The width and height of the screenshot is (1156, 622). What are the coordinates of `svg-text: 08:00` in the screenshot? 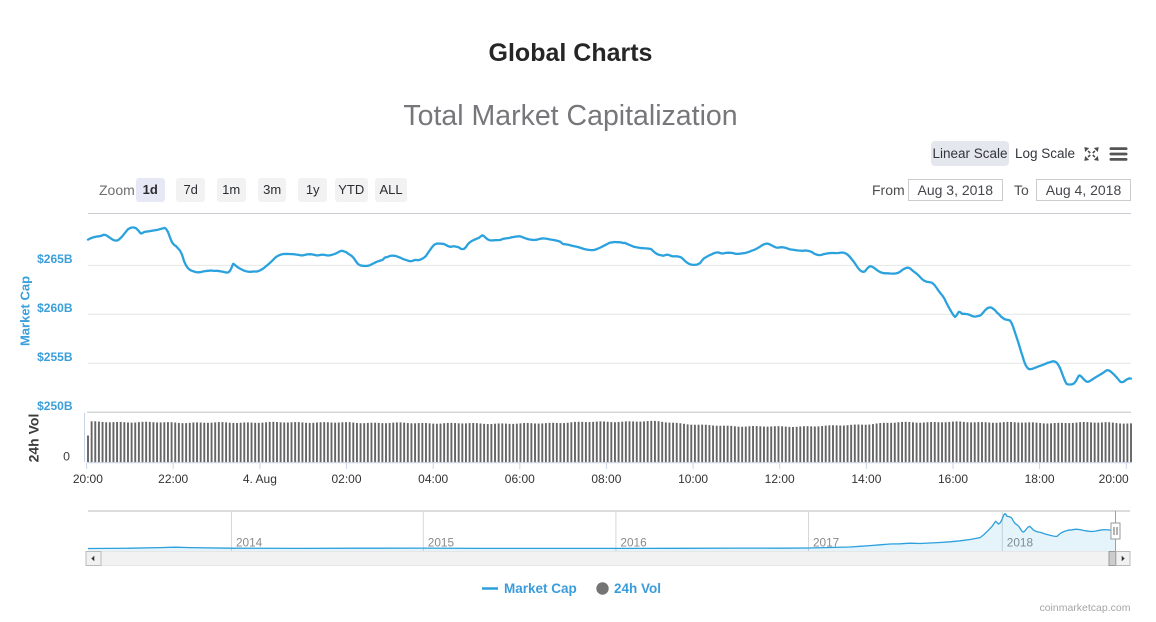 It's located at (606, 479).